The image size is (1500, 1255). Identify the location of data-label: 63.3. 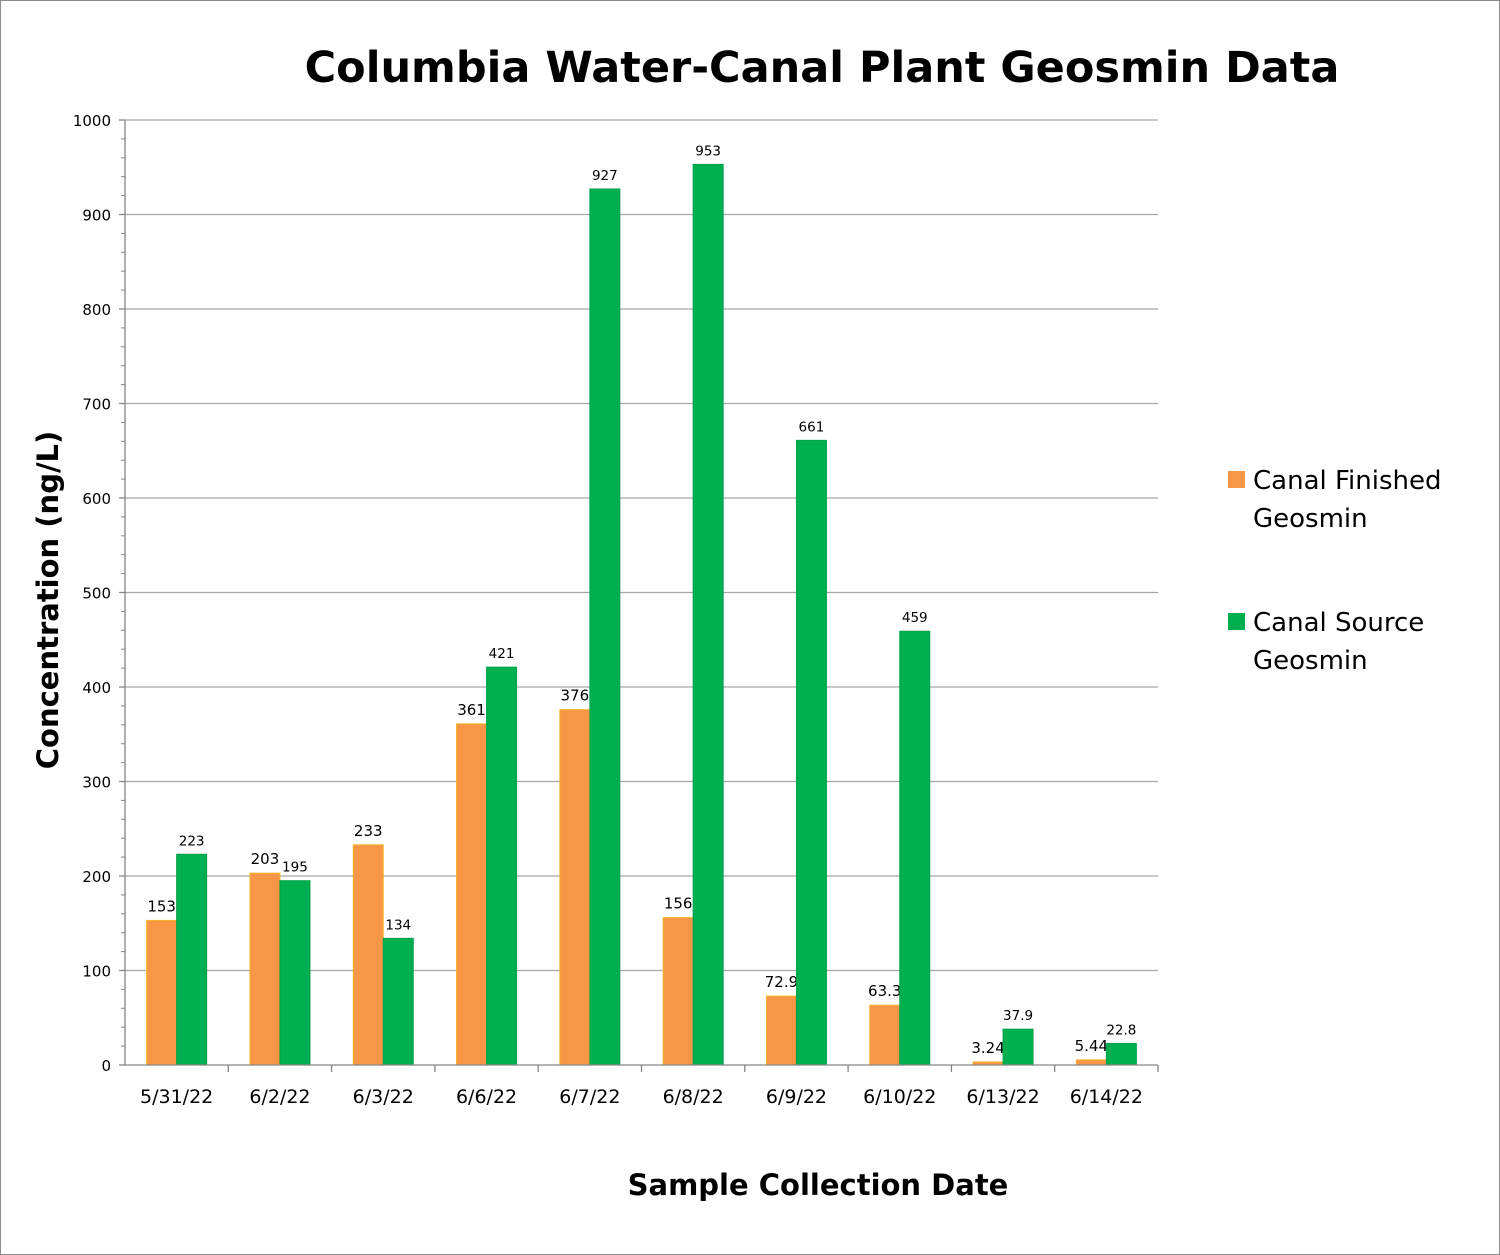
(884, 991).